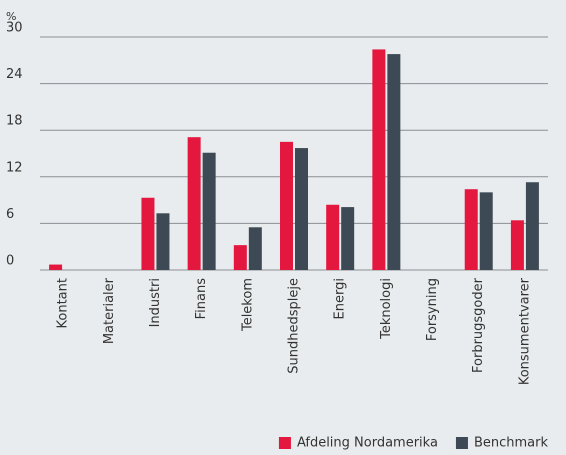 Image resolution: width=566 pixels, height=455 pixels. Describe the element at coordinates (247, 305) in the screenshot. I see `x-tick-label: Telekom` at that location.